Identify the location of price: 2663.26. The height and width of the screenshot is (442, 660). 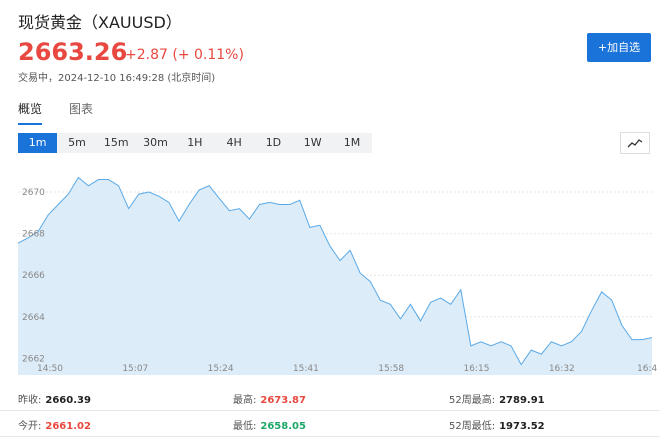
(73, 52).